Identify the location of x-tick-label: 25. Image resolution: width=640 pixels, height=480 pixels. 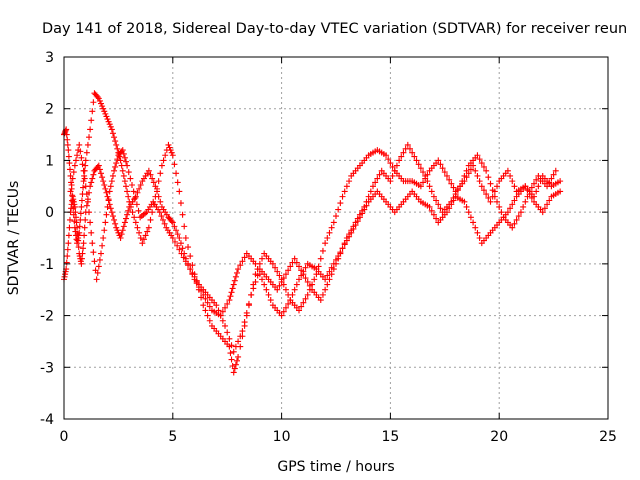
(608, 437).